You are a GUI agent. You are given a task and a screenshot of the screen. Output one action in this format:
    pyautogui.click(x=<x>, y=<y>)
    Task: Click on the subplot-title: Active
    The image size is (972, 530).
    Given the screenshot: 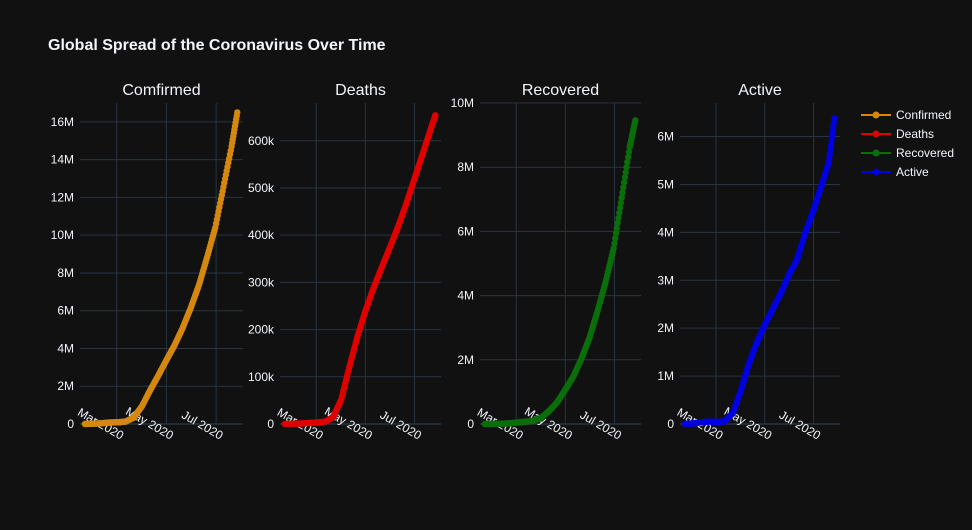 What is the action you would take?
    pyautogui.click(x=760, y=90)
    